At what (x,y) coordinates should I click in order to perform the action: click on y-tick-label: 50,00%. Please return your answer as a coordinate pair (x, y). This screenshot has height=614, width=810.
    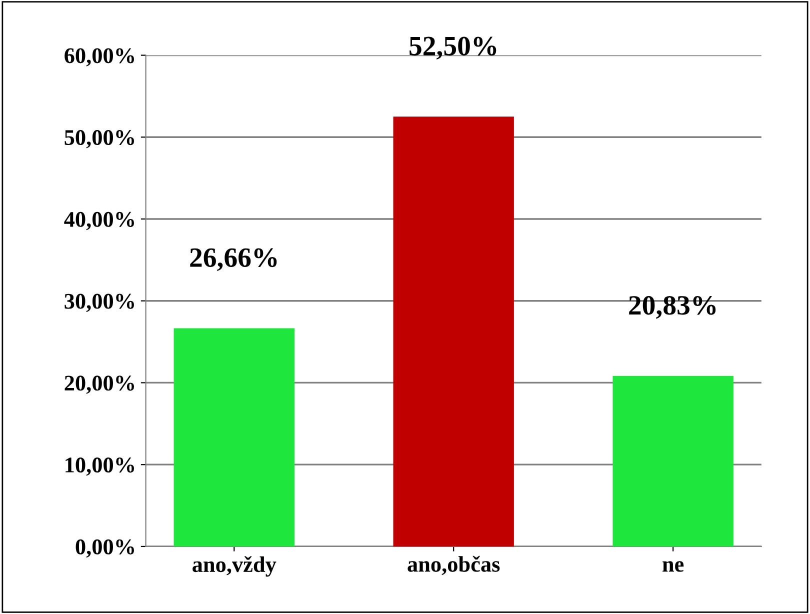
    Looking at the image, I should click on (99, 139).